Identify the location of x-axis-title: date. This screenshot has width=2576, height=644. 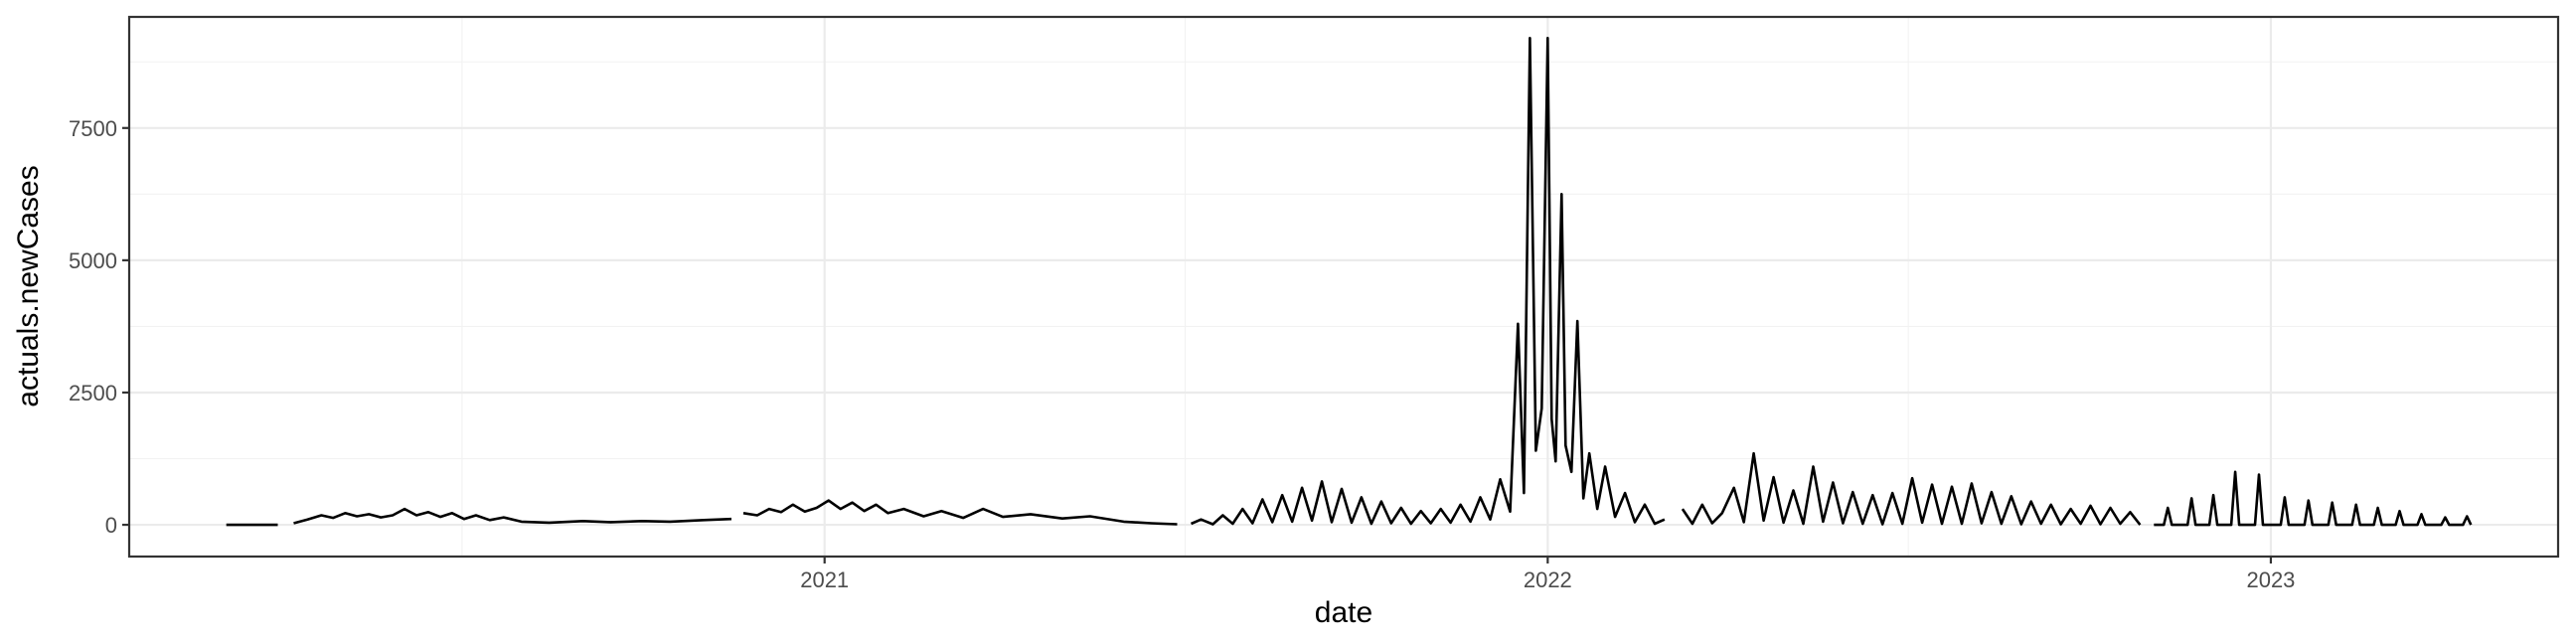
(1343, 612).